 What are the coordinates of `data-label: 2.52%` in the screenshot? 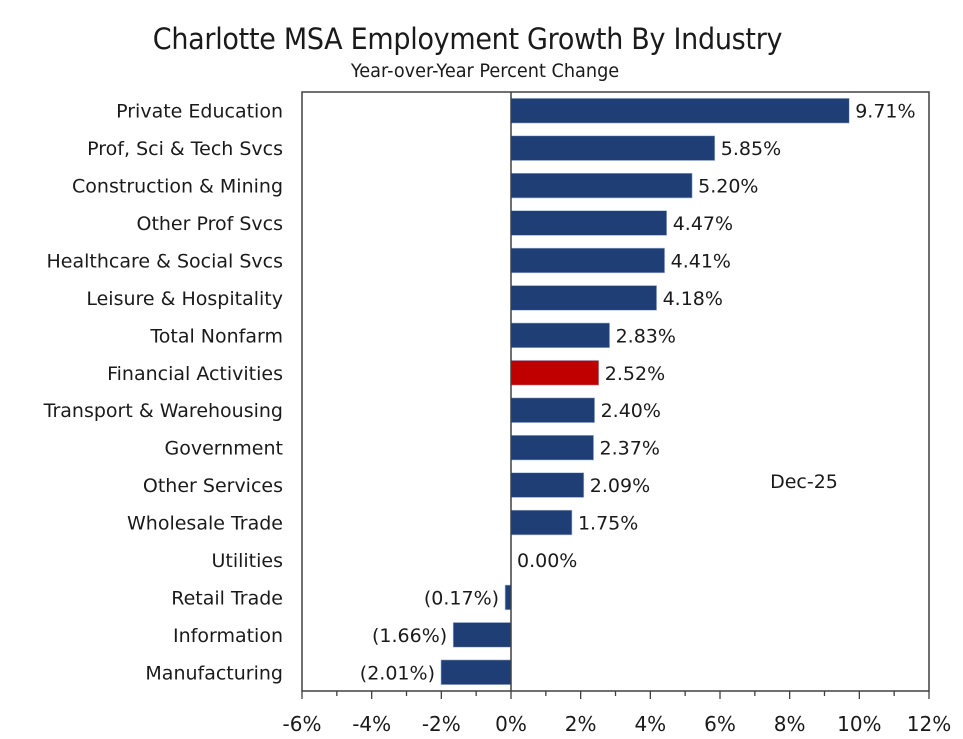 It's located at (635, 374).